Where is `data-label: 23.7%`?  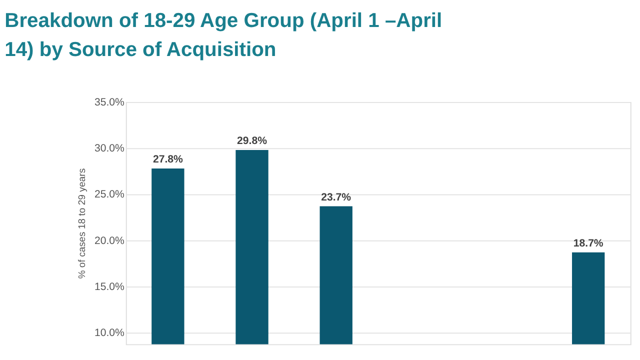 data-label: 23.7% is located at coordinates (336, 198).